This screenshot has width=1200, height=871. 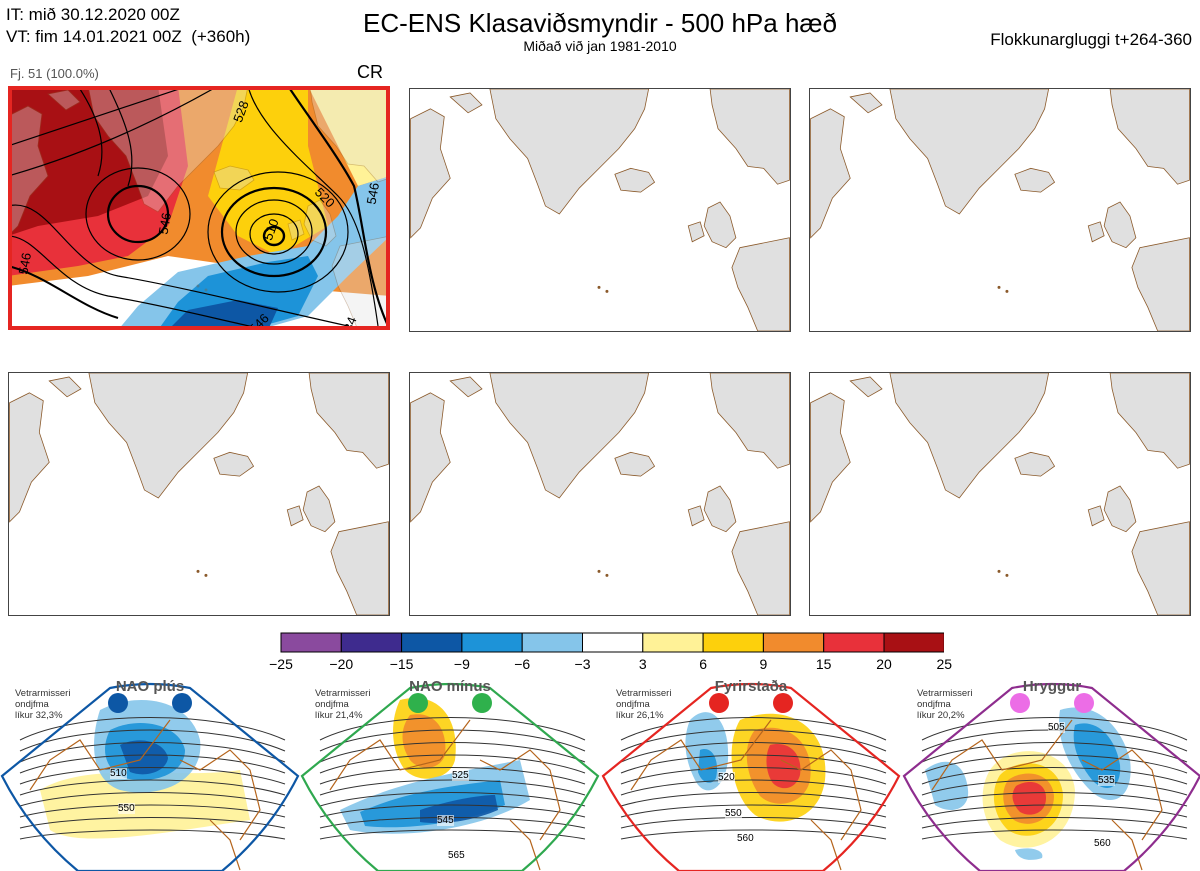 I want to click on regime-contour-label: 565, so click(x=456, y=855).